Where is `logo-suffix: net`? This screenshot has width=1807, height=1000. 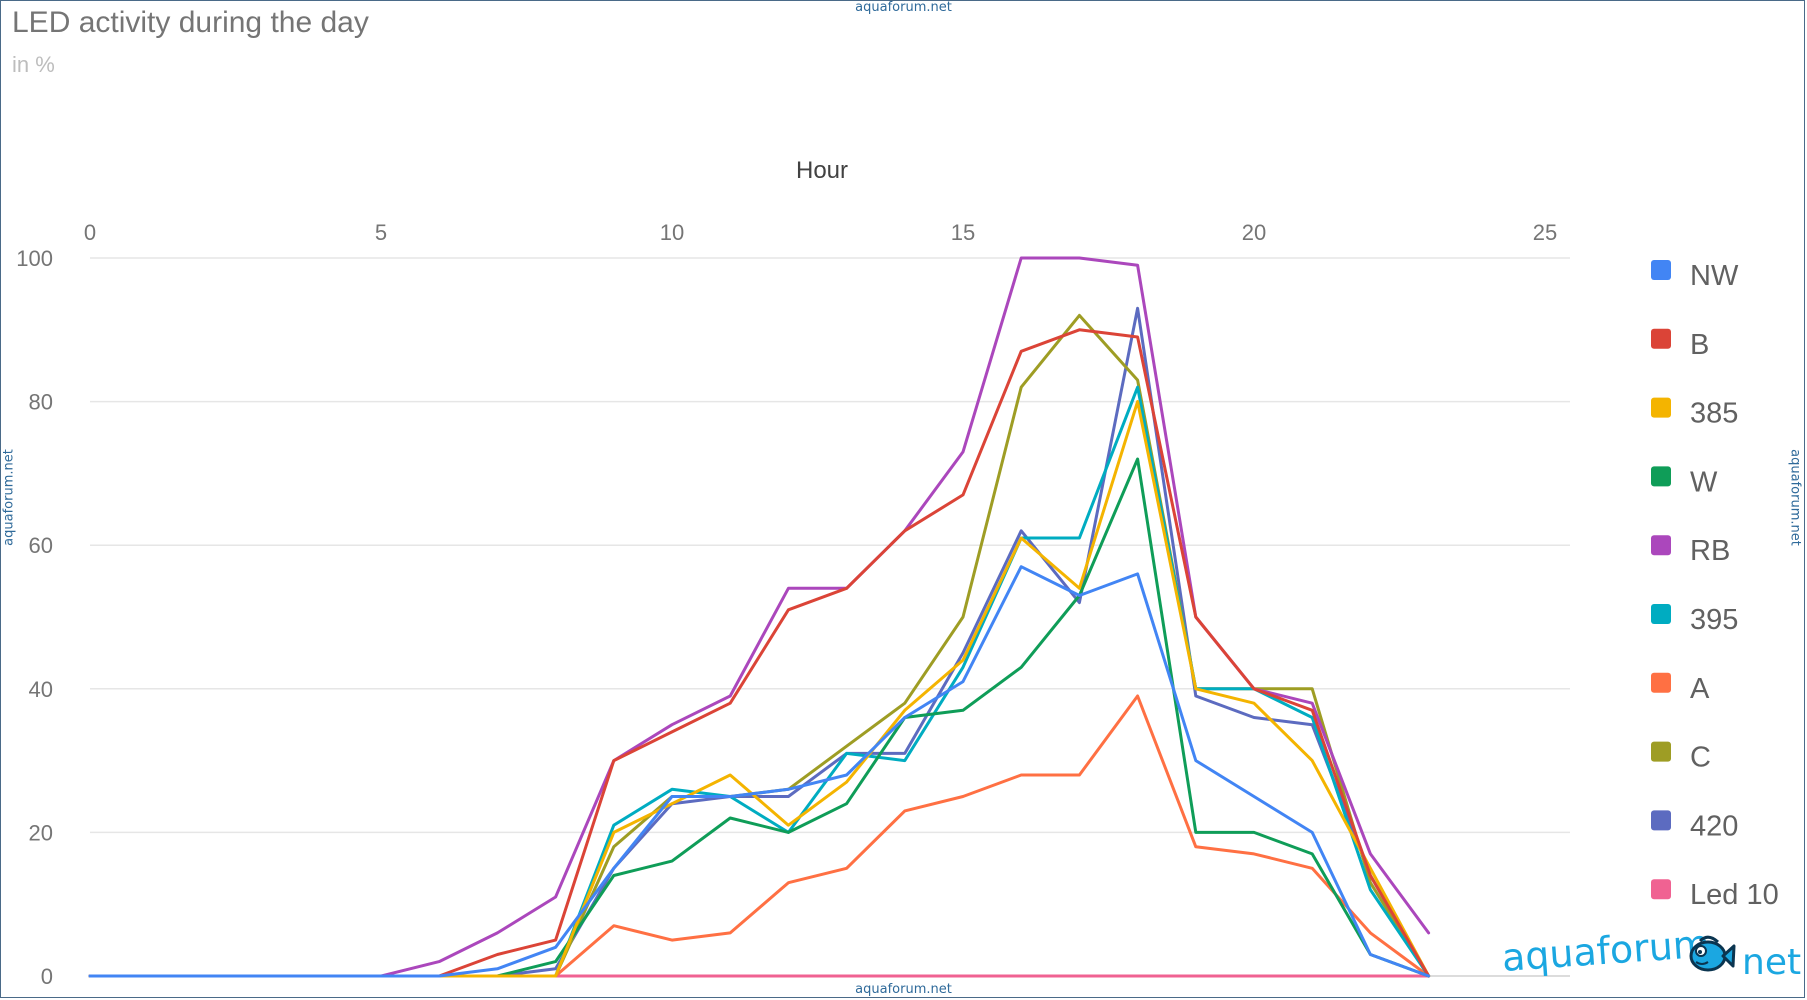 logo-suffix: net is located at coordinates (1772, 962).